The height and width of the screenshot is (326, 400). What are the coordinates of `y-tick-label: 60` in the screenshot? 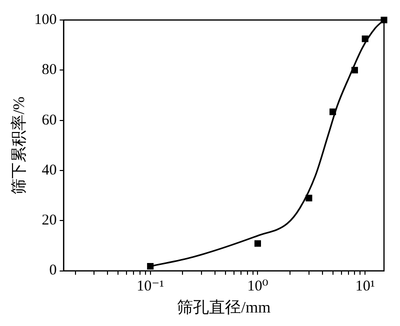 It's located at (49, 120).